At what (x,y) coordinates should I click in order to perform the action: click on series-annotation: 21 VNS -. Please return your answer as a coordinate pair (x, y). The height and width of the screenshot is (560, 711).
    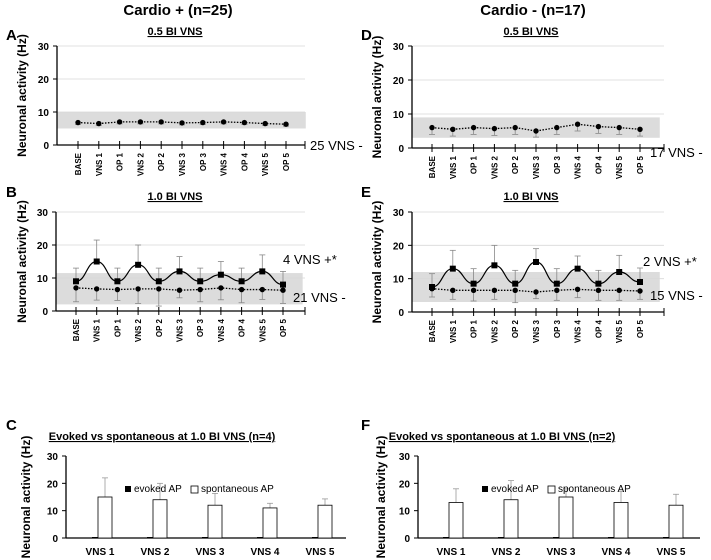
    Looking at the image, I should click on (319, 297).